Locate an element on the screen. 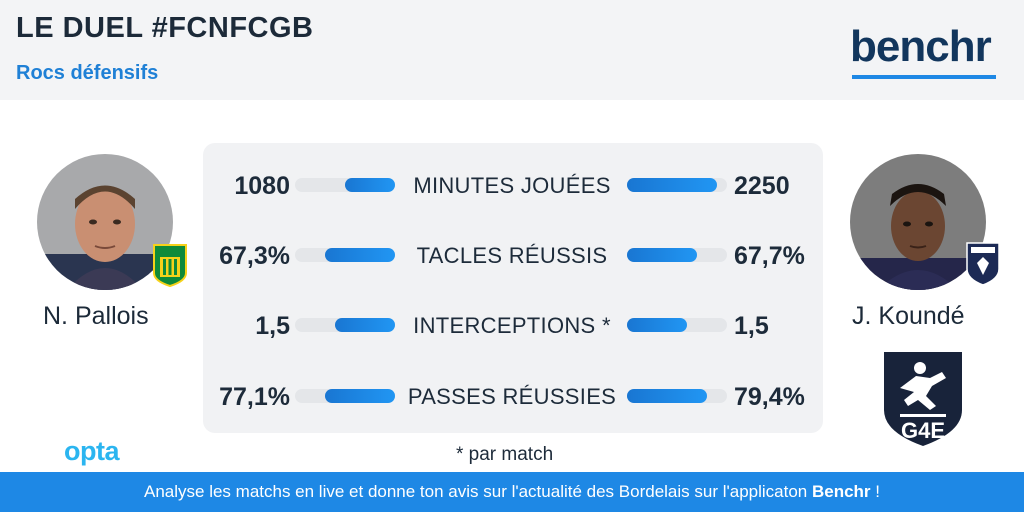 The image size is (1024, 512). source-logo: opta is located at coordinates (92, 451).